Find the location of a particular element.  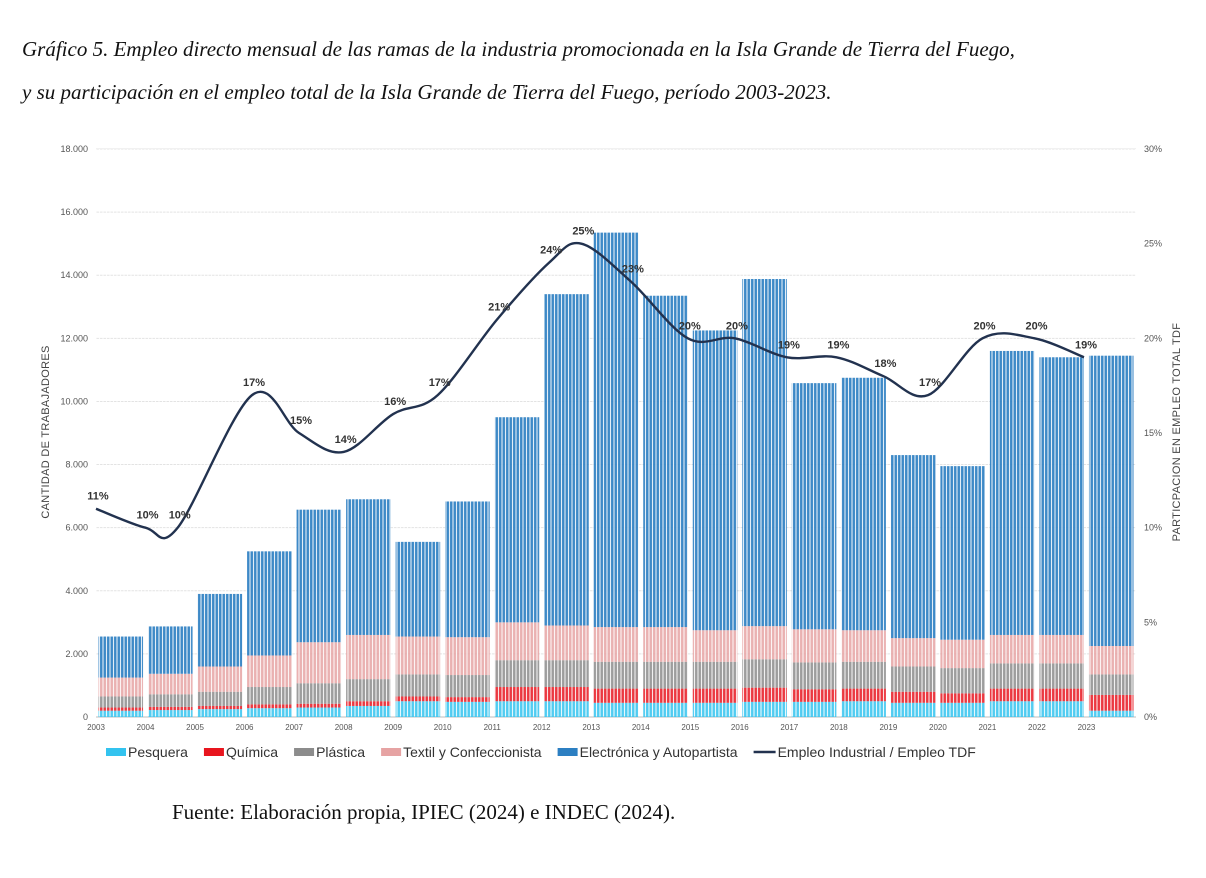

legend-label: Electrónica y Autopartista is located at coordinates (659, 752).